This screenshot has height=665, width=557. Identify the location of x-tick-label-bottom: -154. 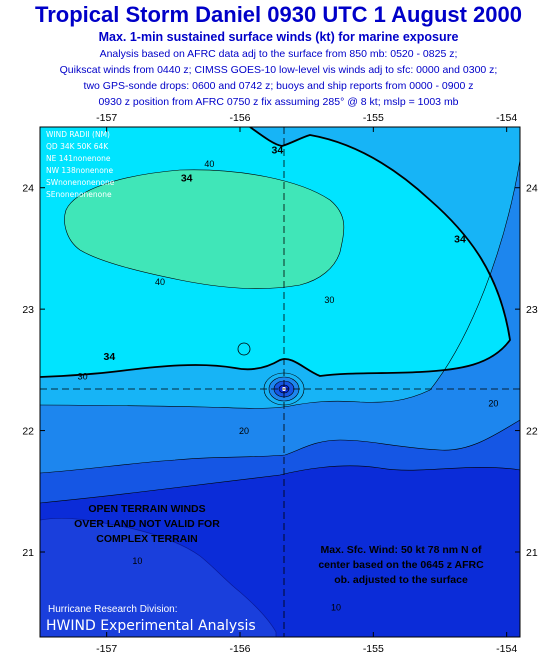
(506, 649).